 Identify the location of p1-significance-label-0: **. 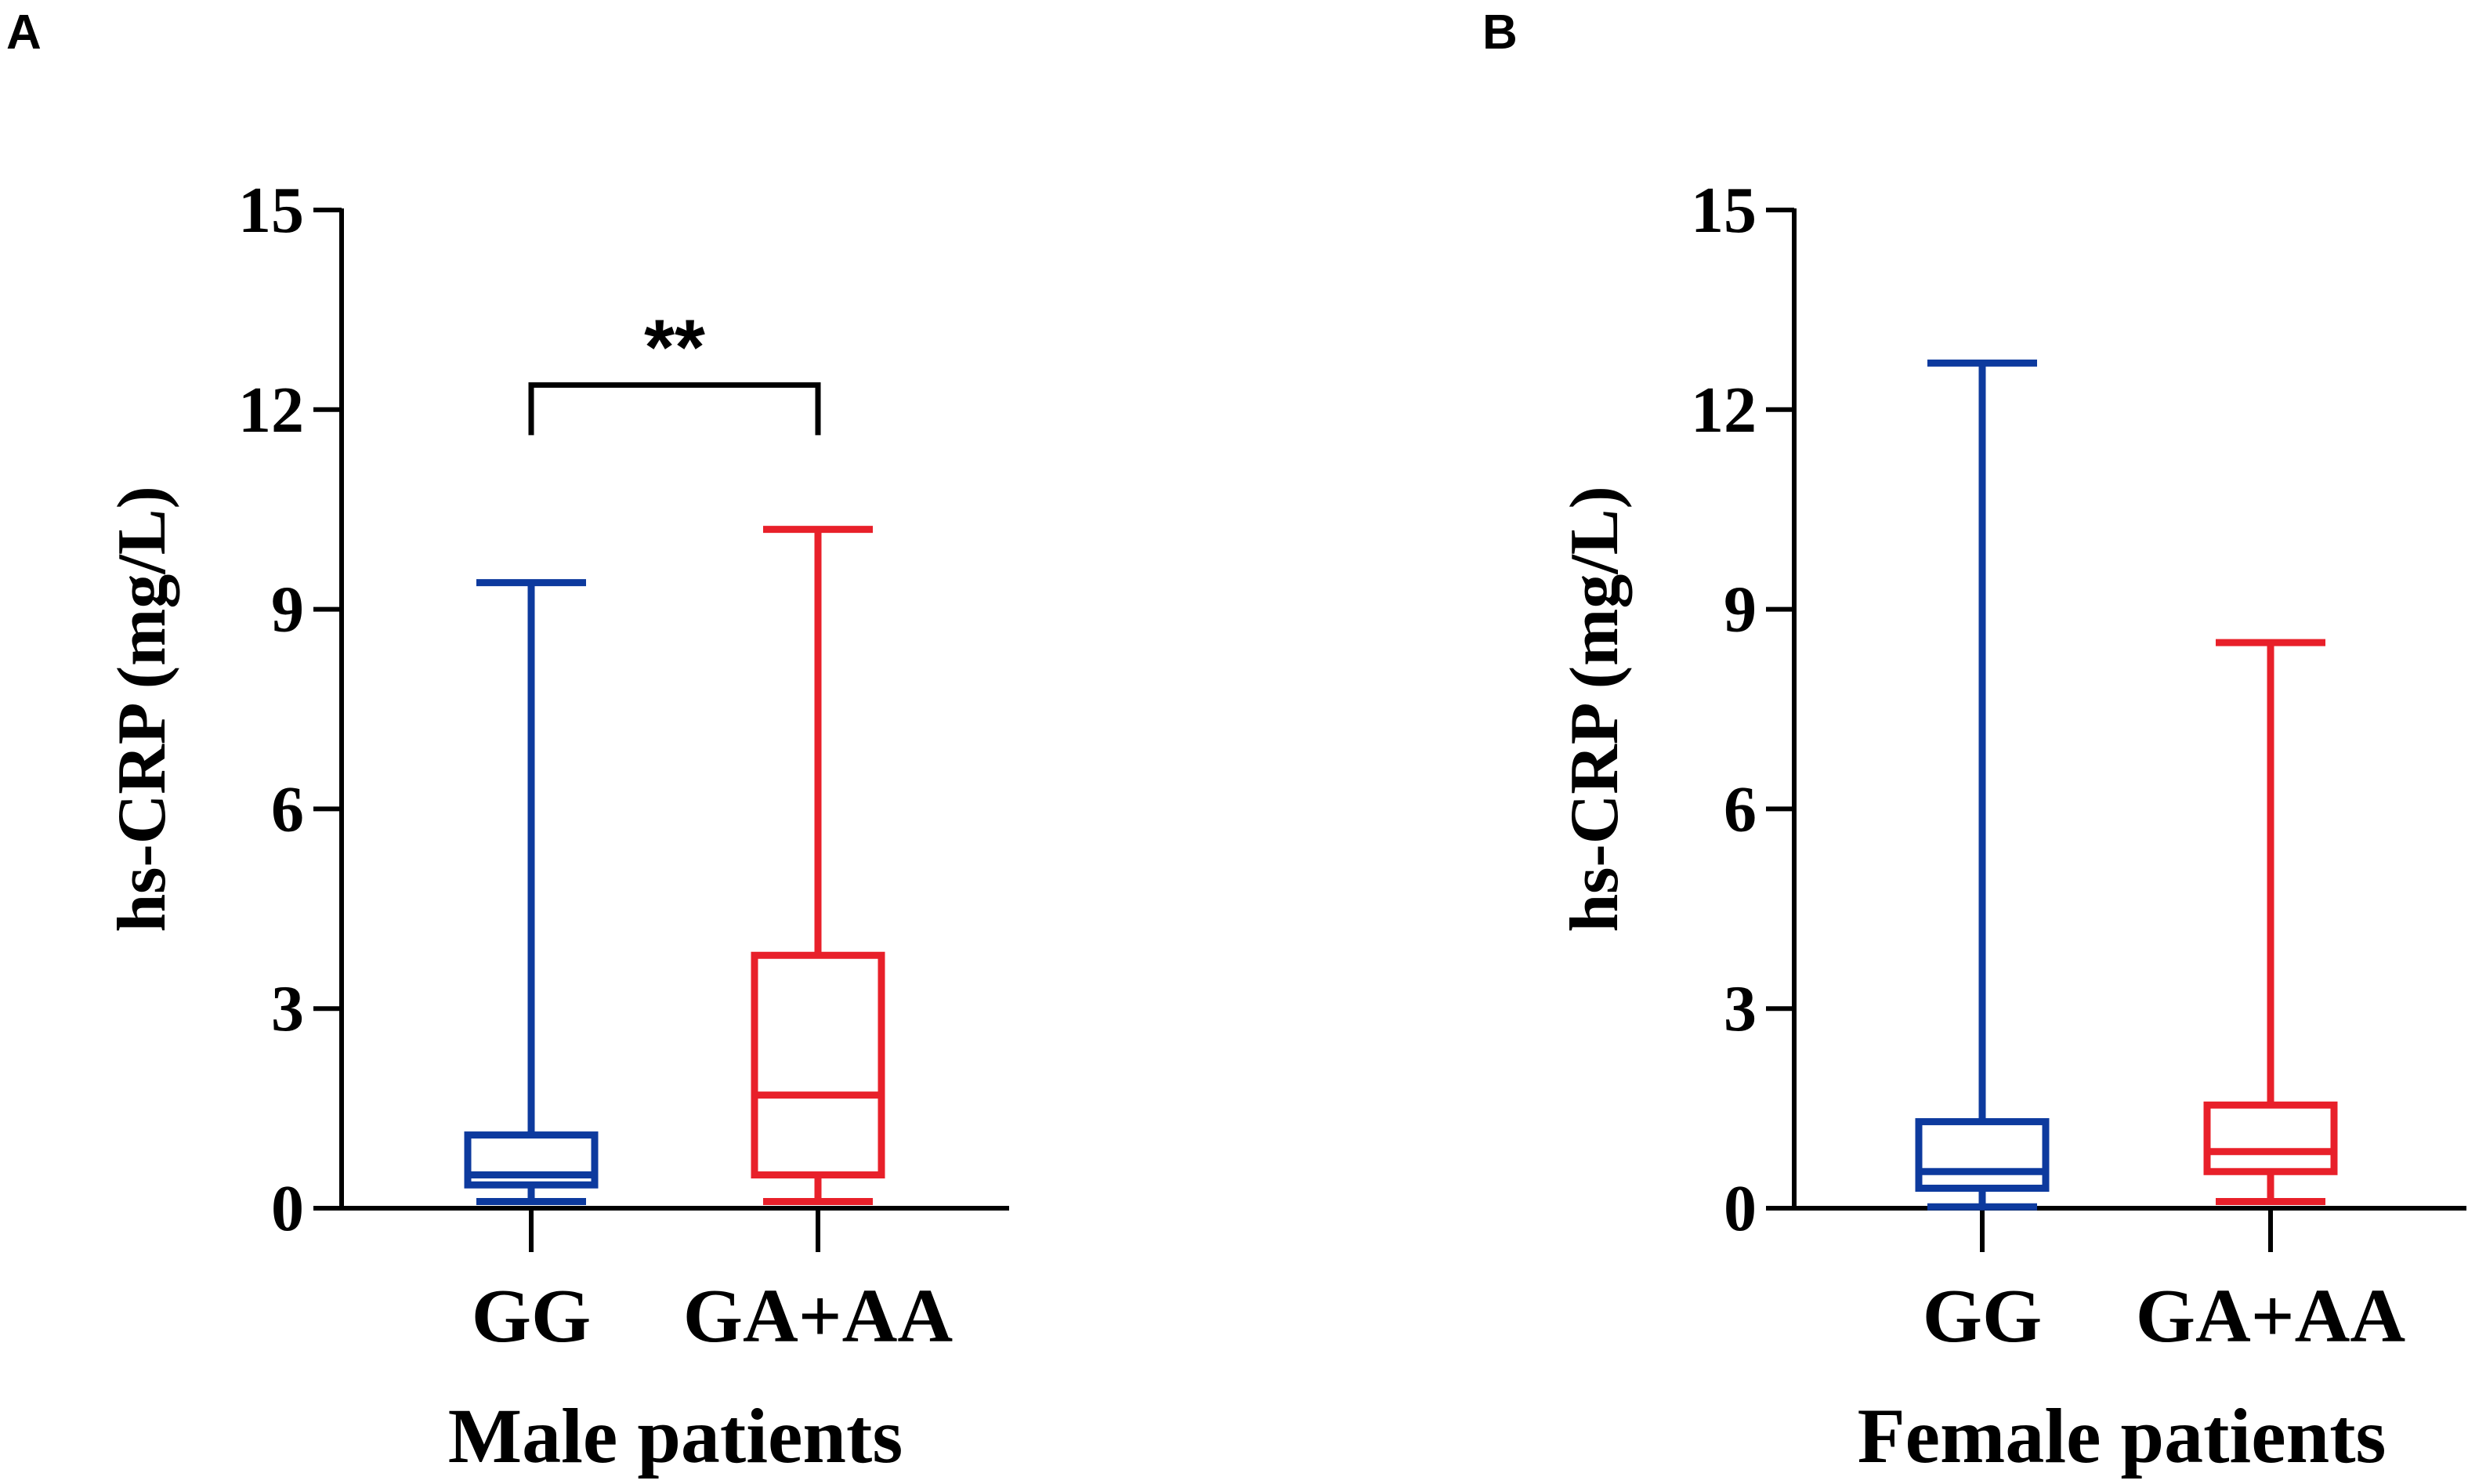
(674, 347).